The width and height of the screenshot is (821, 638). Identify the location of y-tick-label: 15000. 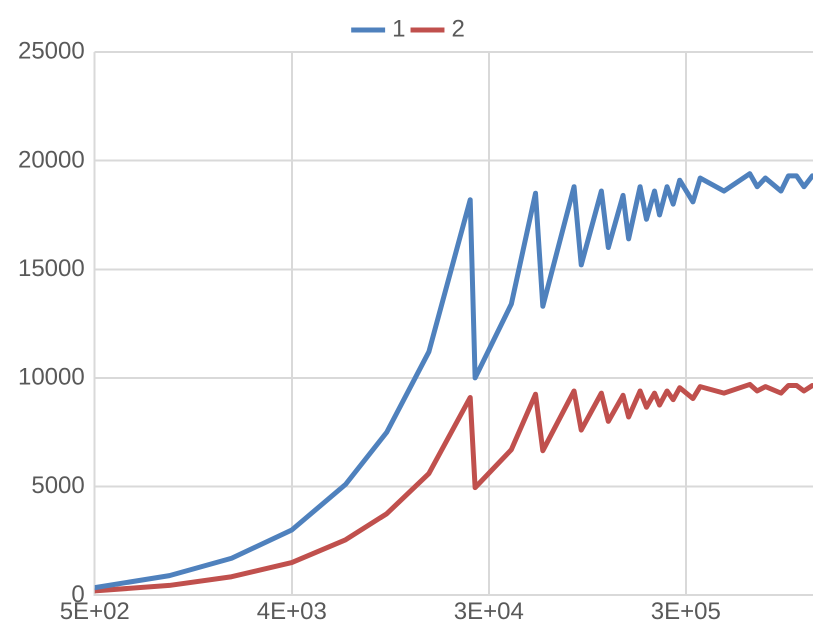
(51, 268).